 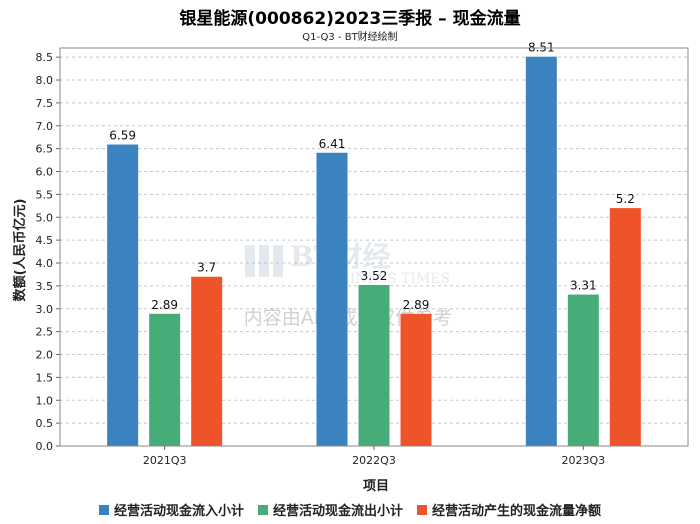 What do you see at coordinates (374, 460) in the screenshot?
I see `x-tick-label: 2022Q3` at bounding box center [374, 460].